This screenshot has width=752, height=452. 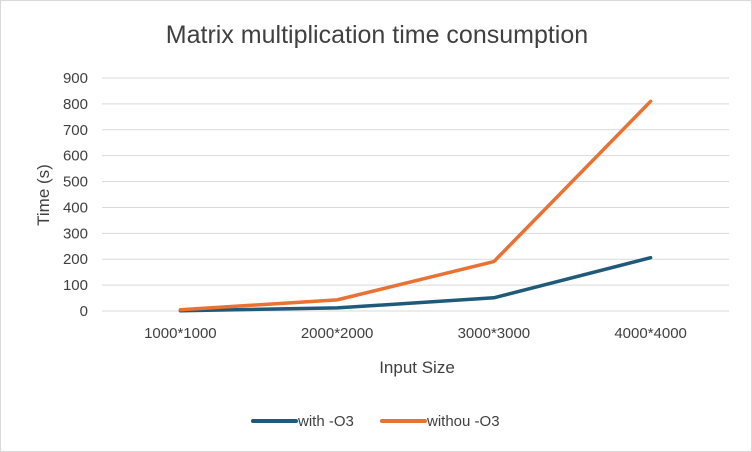 I want to click on y-tick-label: 100, so click(x=75, y=285).